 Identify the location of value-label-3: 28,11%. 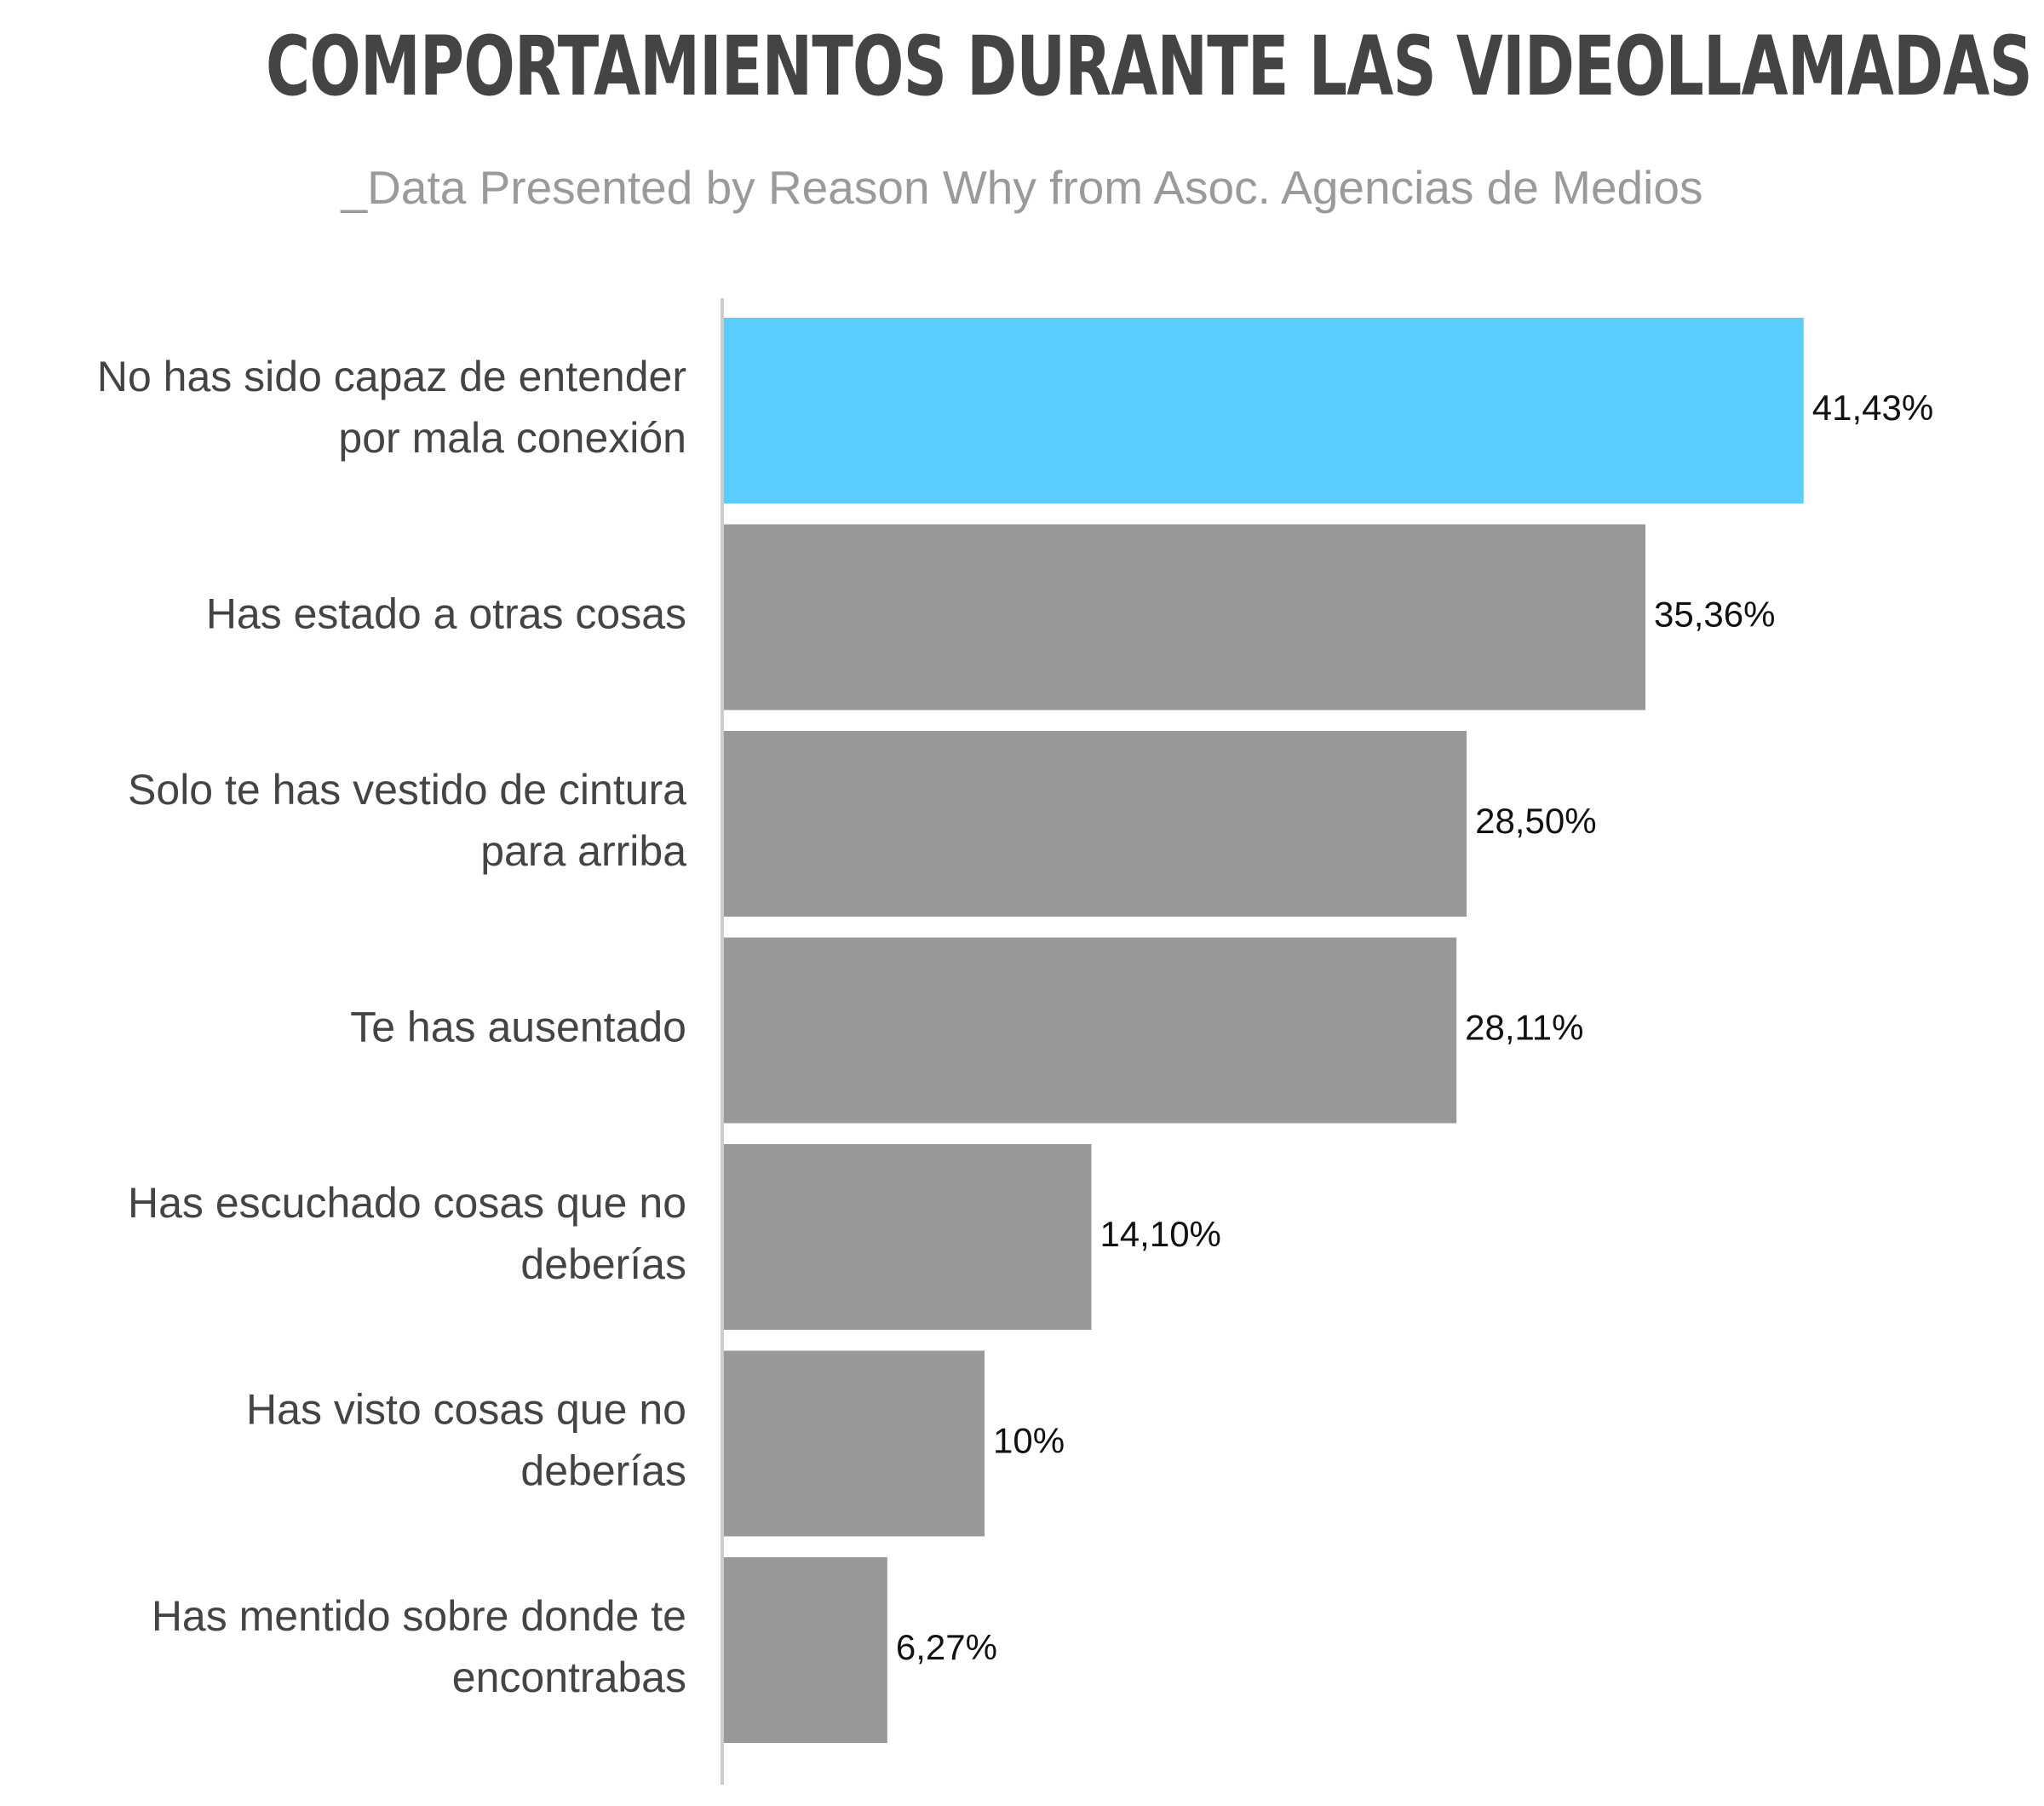
(1524, 1028).